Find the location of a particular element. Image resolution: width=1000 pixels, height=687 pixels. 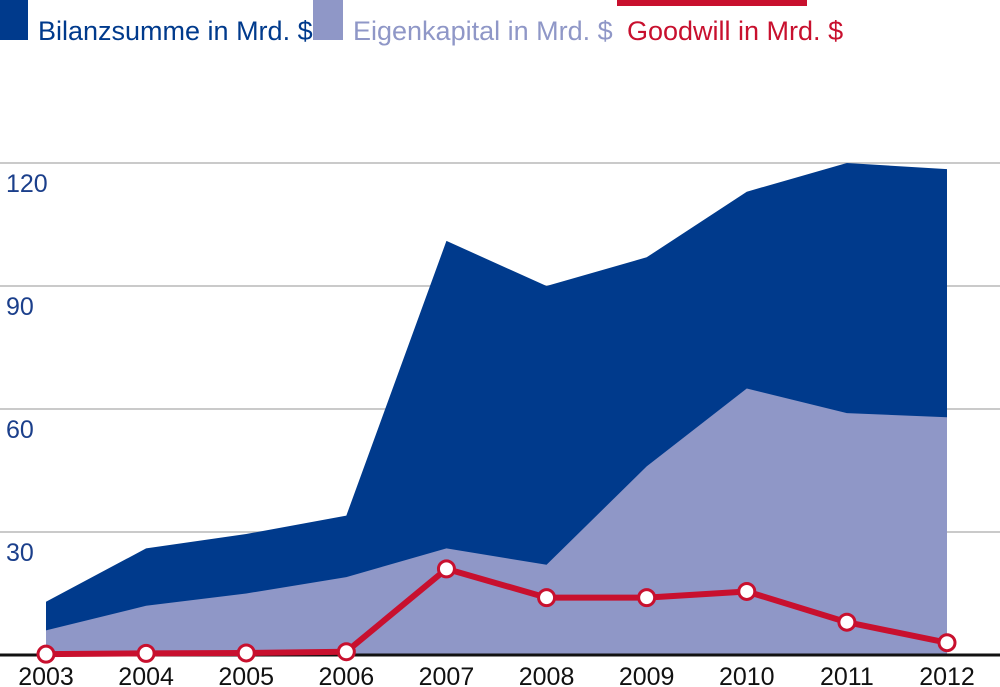

goodwill-line is located at coordinates (496, 611).